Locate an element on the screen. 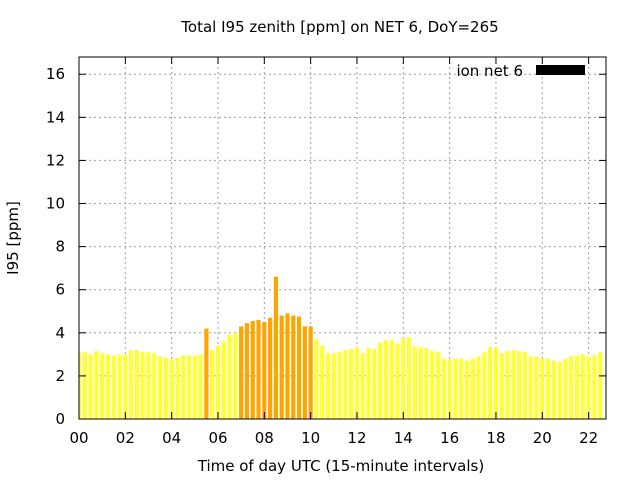 The width and height of the screenshot is (640, 480). x-axis-label: Time of day UTC (15-minute intervals) is located at coordinates (340, 466).